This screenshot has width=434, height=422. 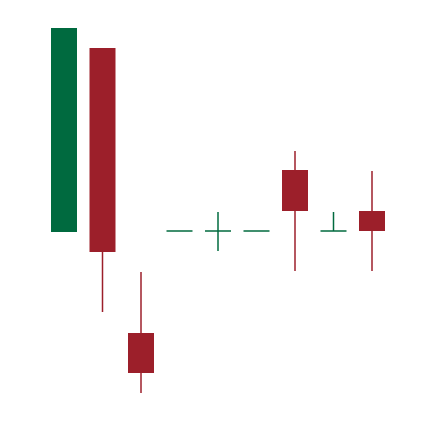 I want to click on candle-0-body, so click(x=64, y=130).